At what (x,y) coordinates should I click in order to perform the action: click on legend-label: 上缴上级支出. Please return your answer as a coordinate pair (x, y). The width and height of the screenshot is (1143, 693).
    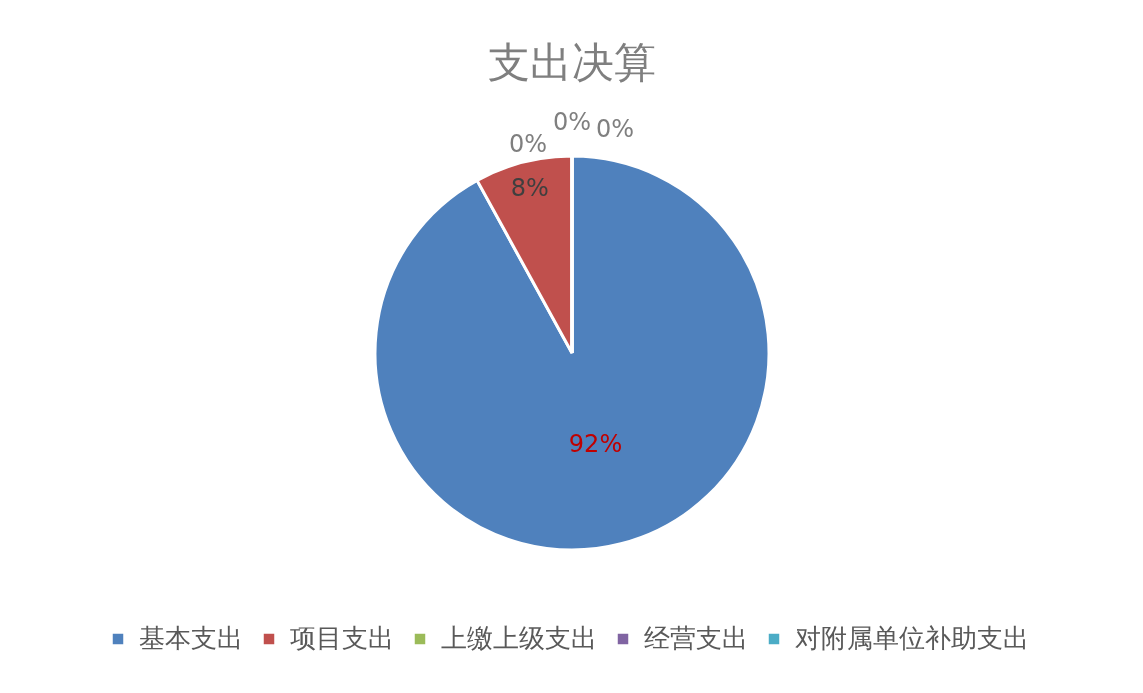
    Looking at the image, I should click on (519, 638).